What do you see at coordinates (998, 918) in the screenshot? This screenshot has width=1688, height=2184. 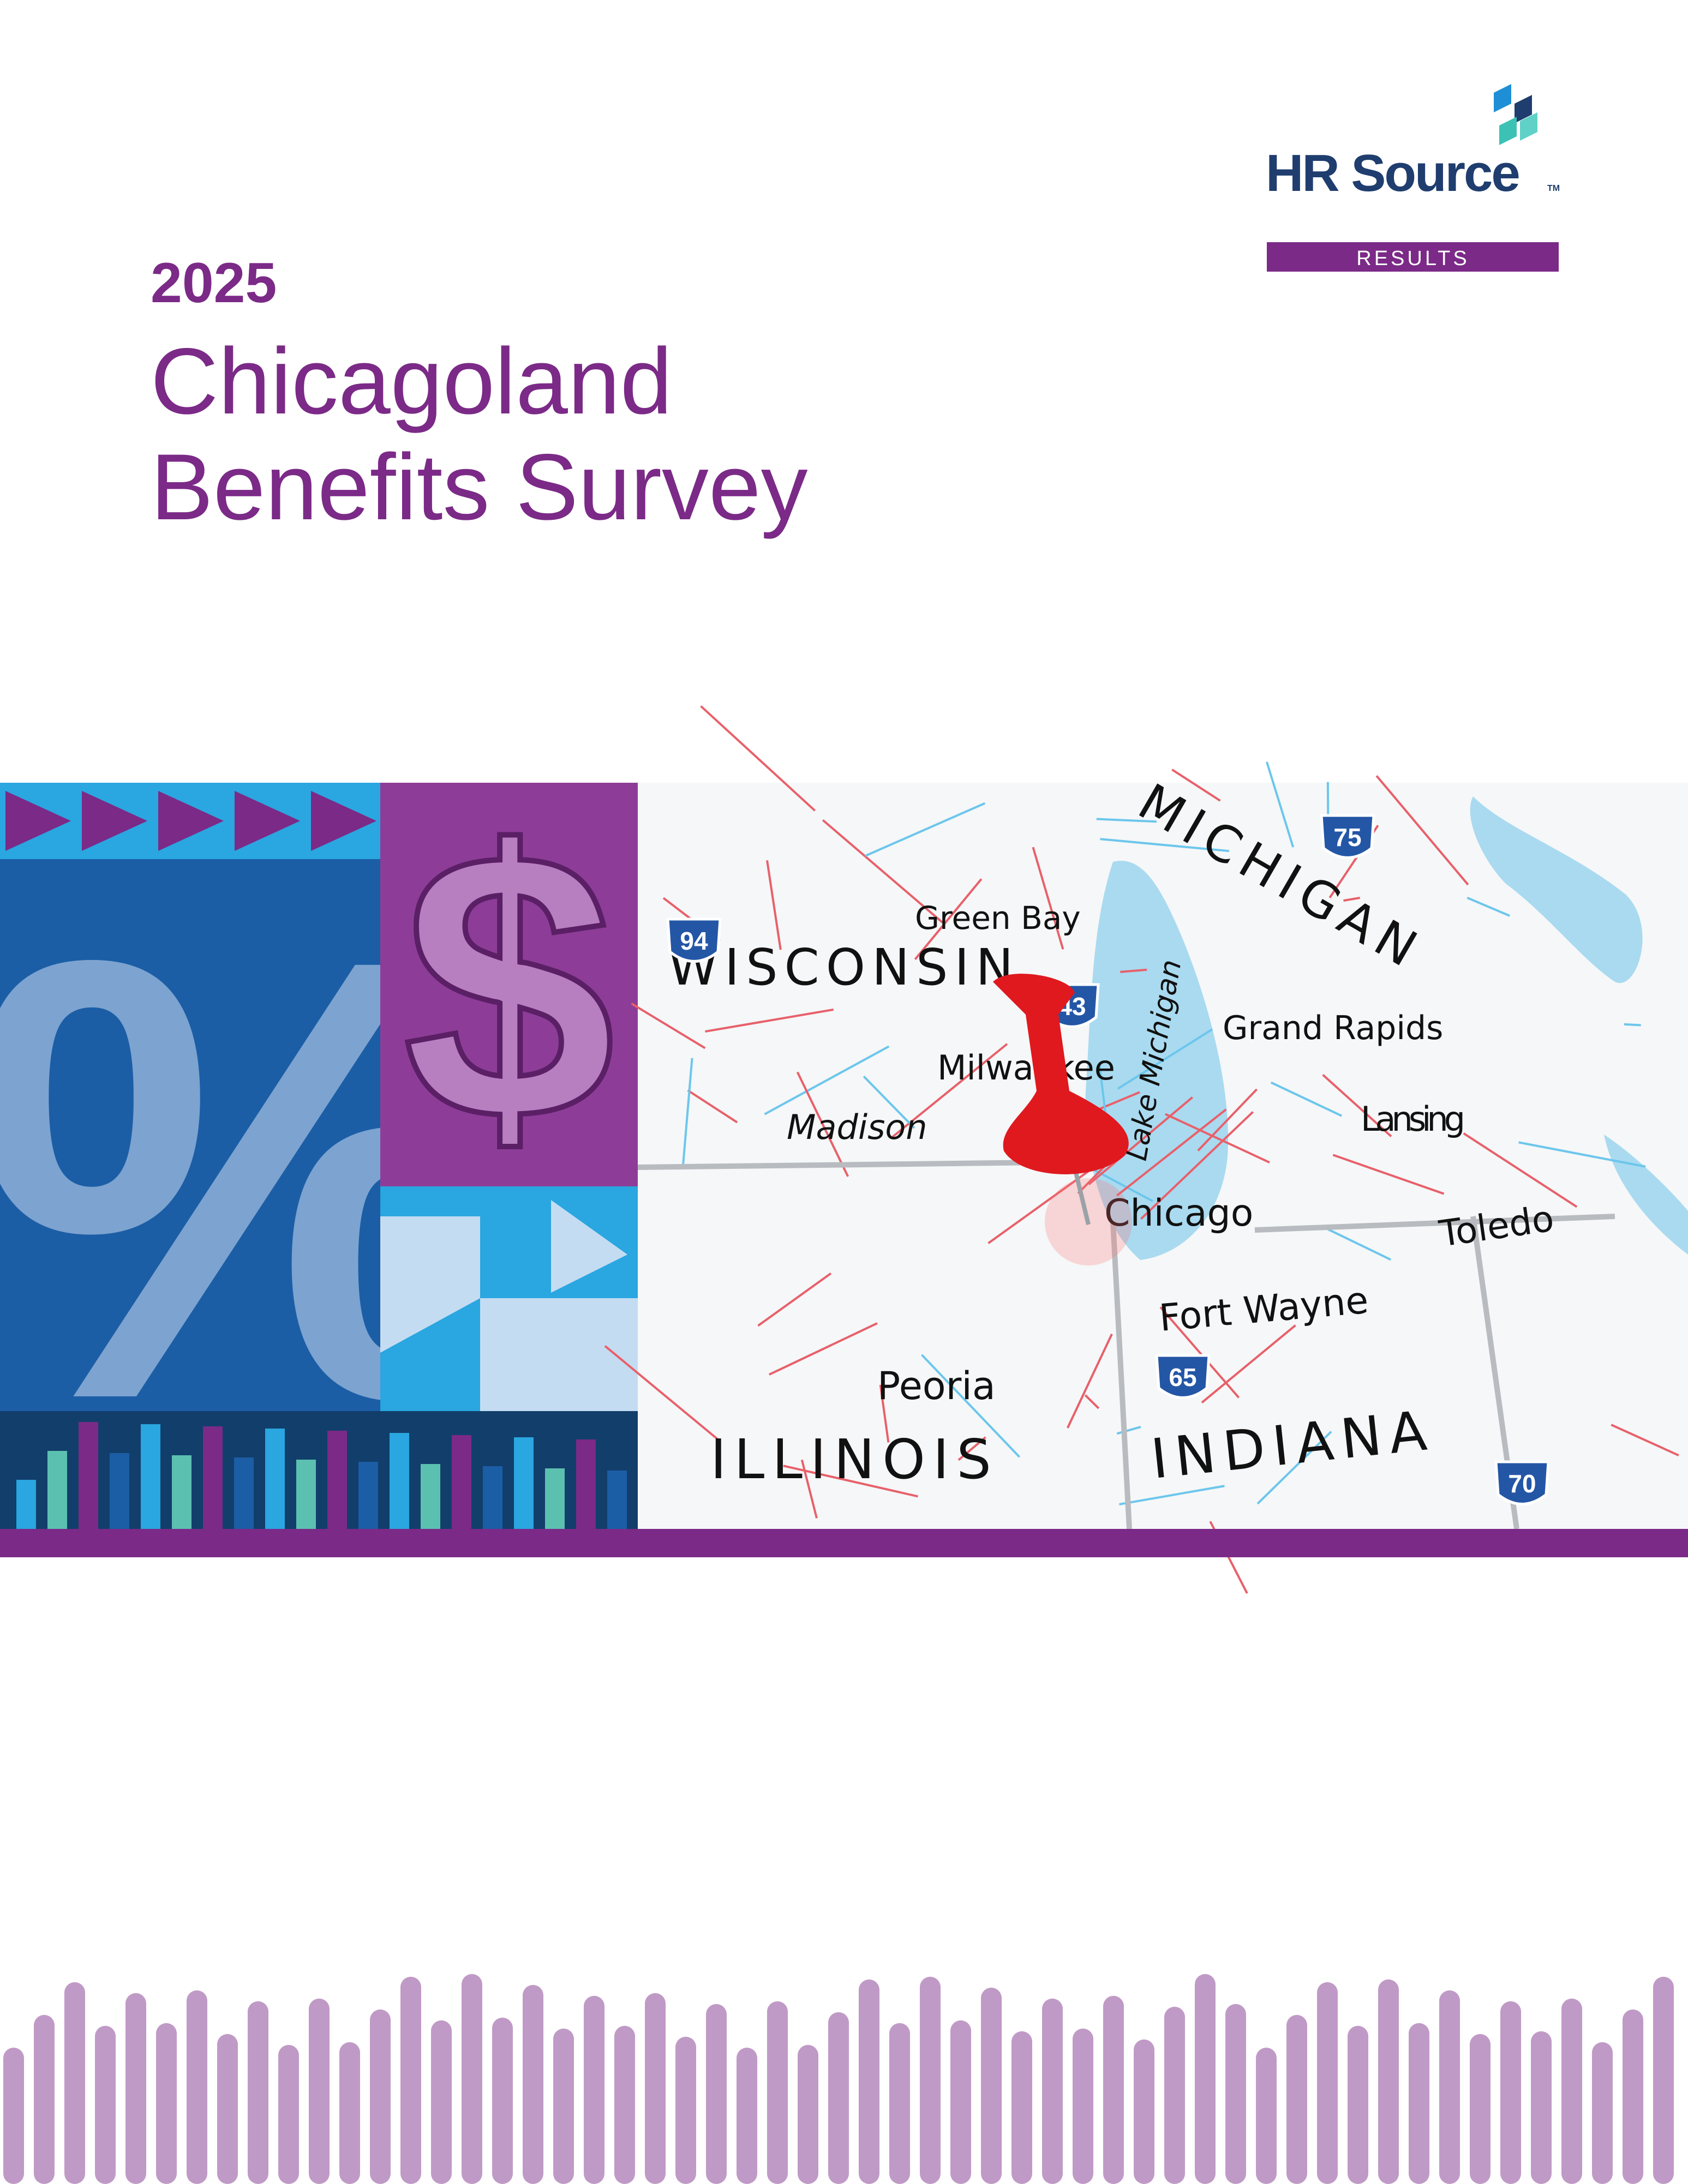 I see `map-label: Green Bay` at bounding box center [998, 918].